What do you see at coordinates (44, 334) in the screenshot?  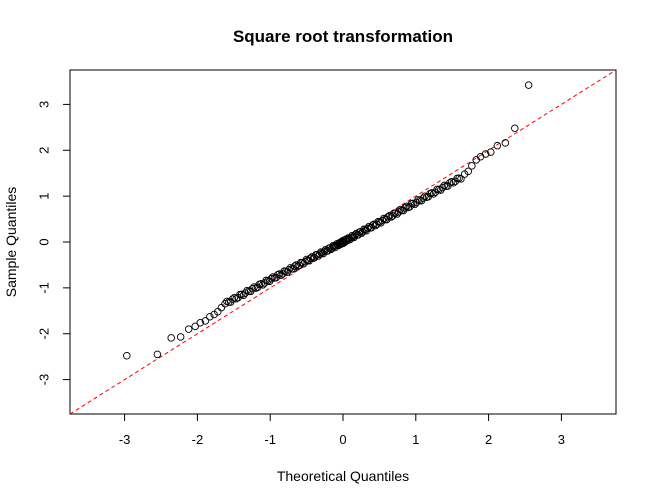 I see `y-tick-label: -2` at bounding box center [44, 334].